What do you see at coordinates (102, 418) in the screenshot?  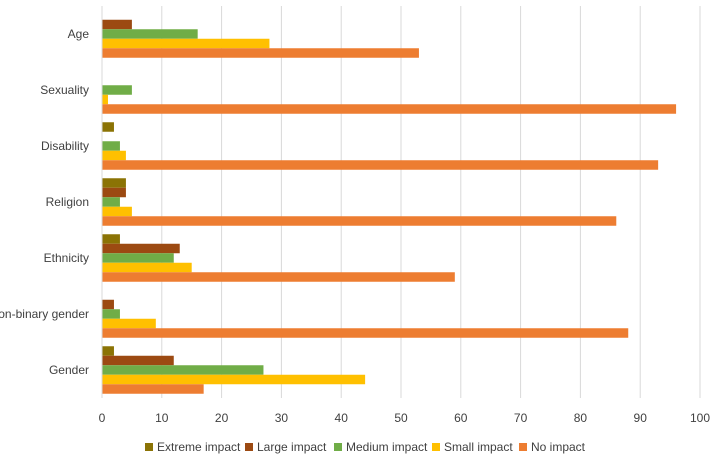 I see `x-tick-label: 0` at bounding box center [102, 418].